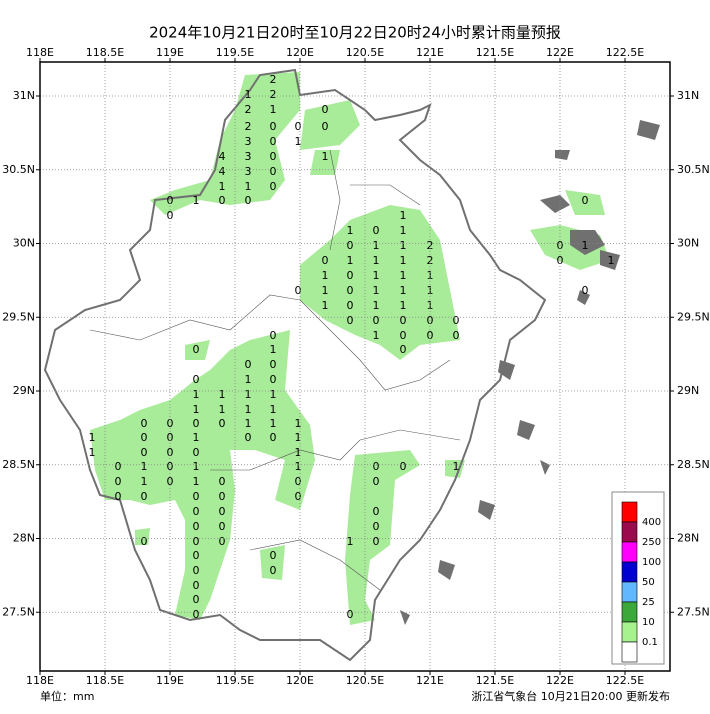 The height and width of the screenshot is (714, 710). What do you see at coordinates (688, 95) in the screenshot?
I see `y-tick-label: 31N` at bounding box center [688, 95].